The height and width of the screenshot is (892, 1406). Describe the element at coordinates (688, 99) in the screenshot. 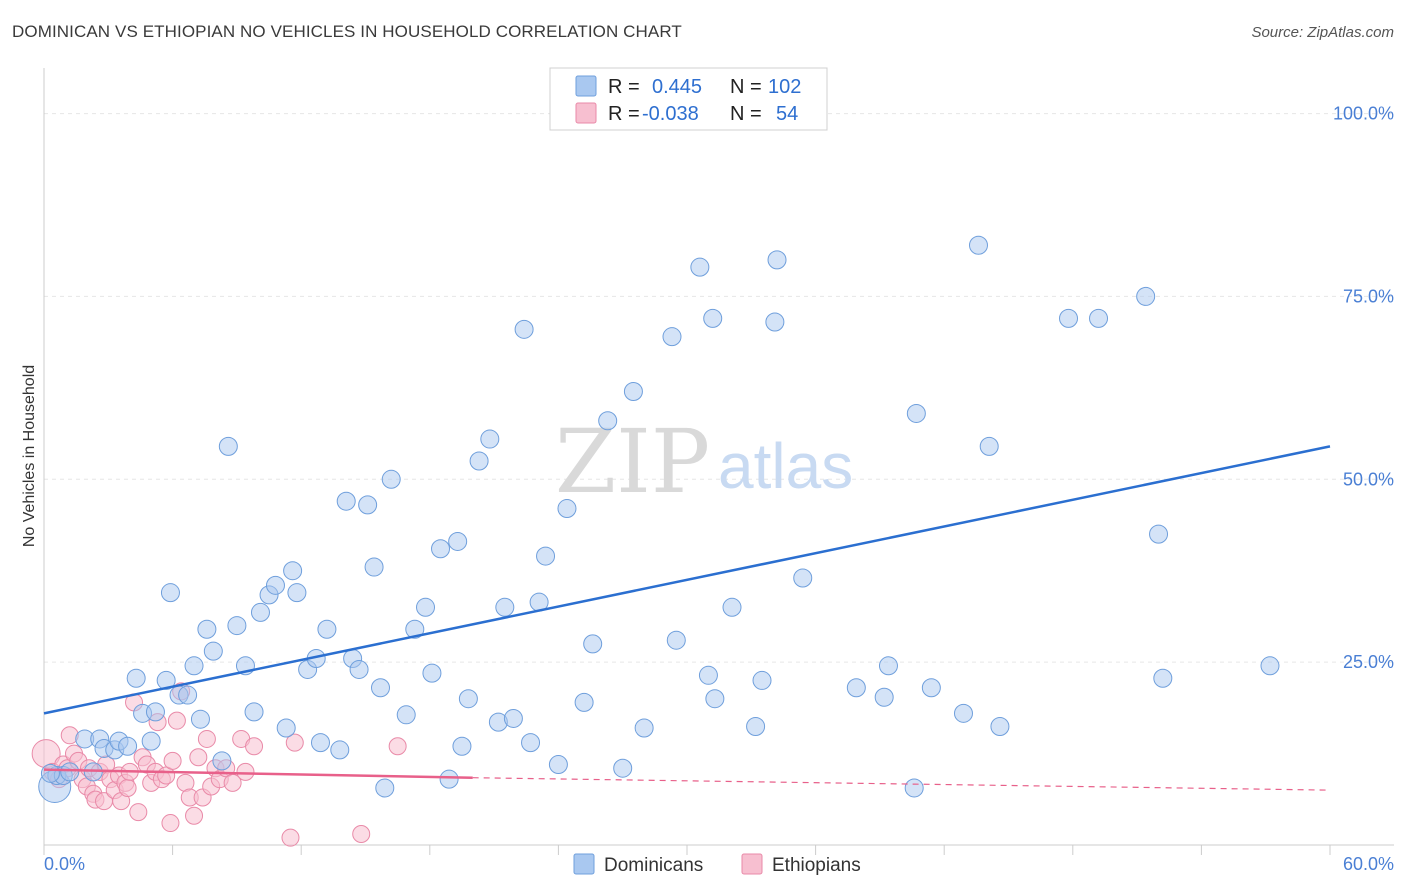

I see `stats-legend: R = 0.445 N = 102 R = -0.038 N = 54` at that location.